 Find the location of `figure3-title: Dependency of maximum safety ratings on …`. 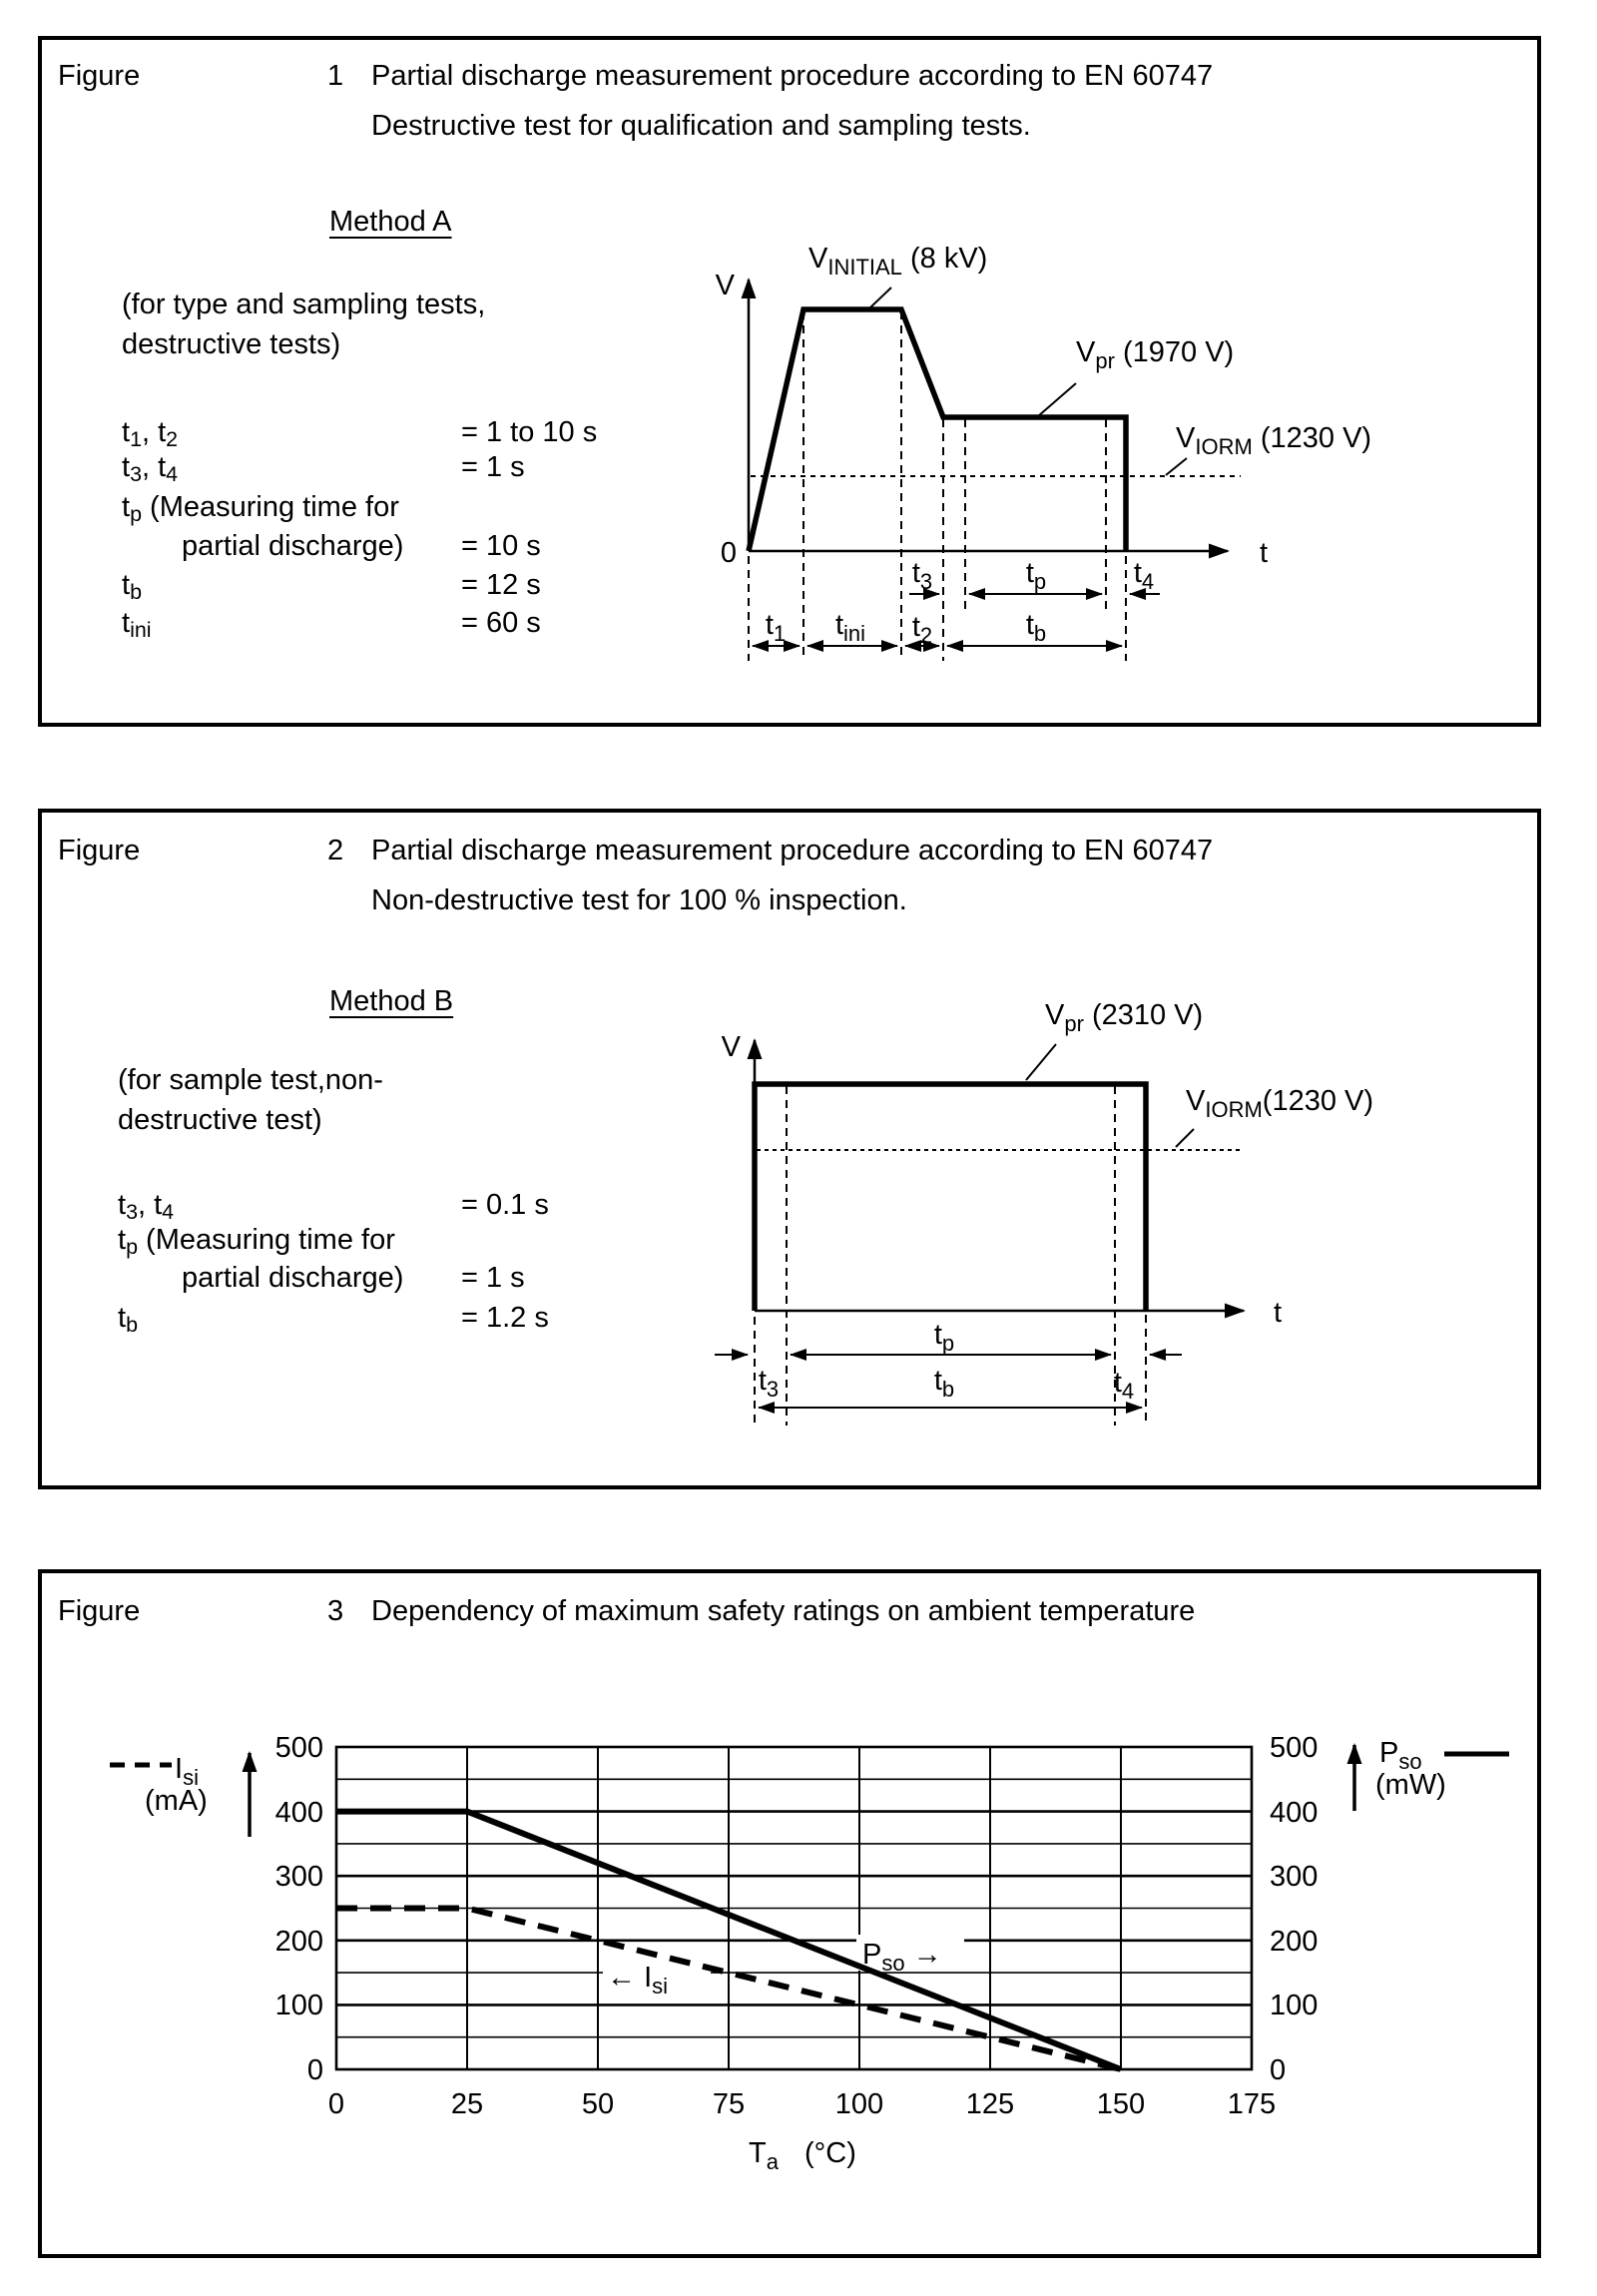

figure3-title: Dependency of maximum safety ratings on … is located at coordinates (784, 1611).